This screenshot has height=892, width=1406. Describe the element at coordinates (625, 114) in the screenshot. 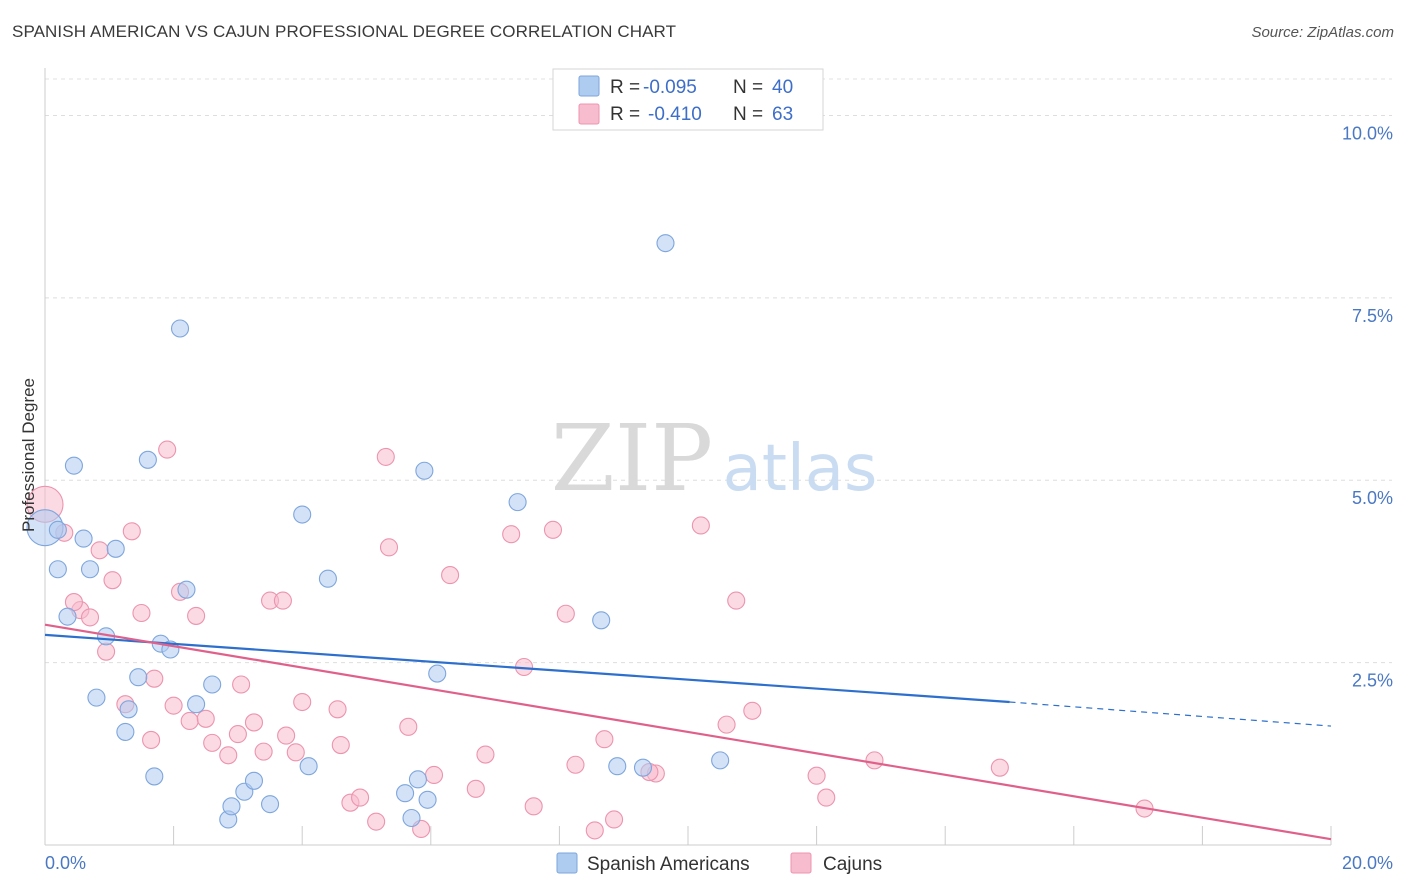

I see `legend-r-label-2: R =` at that location.